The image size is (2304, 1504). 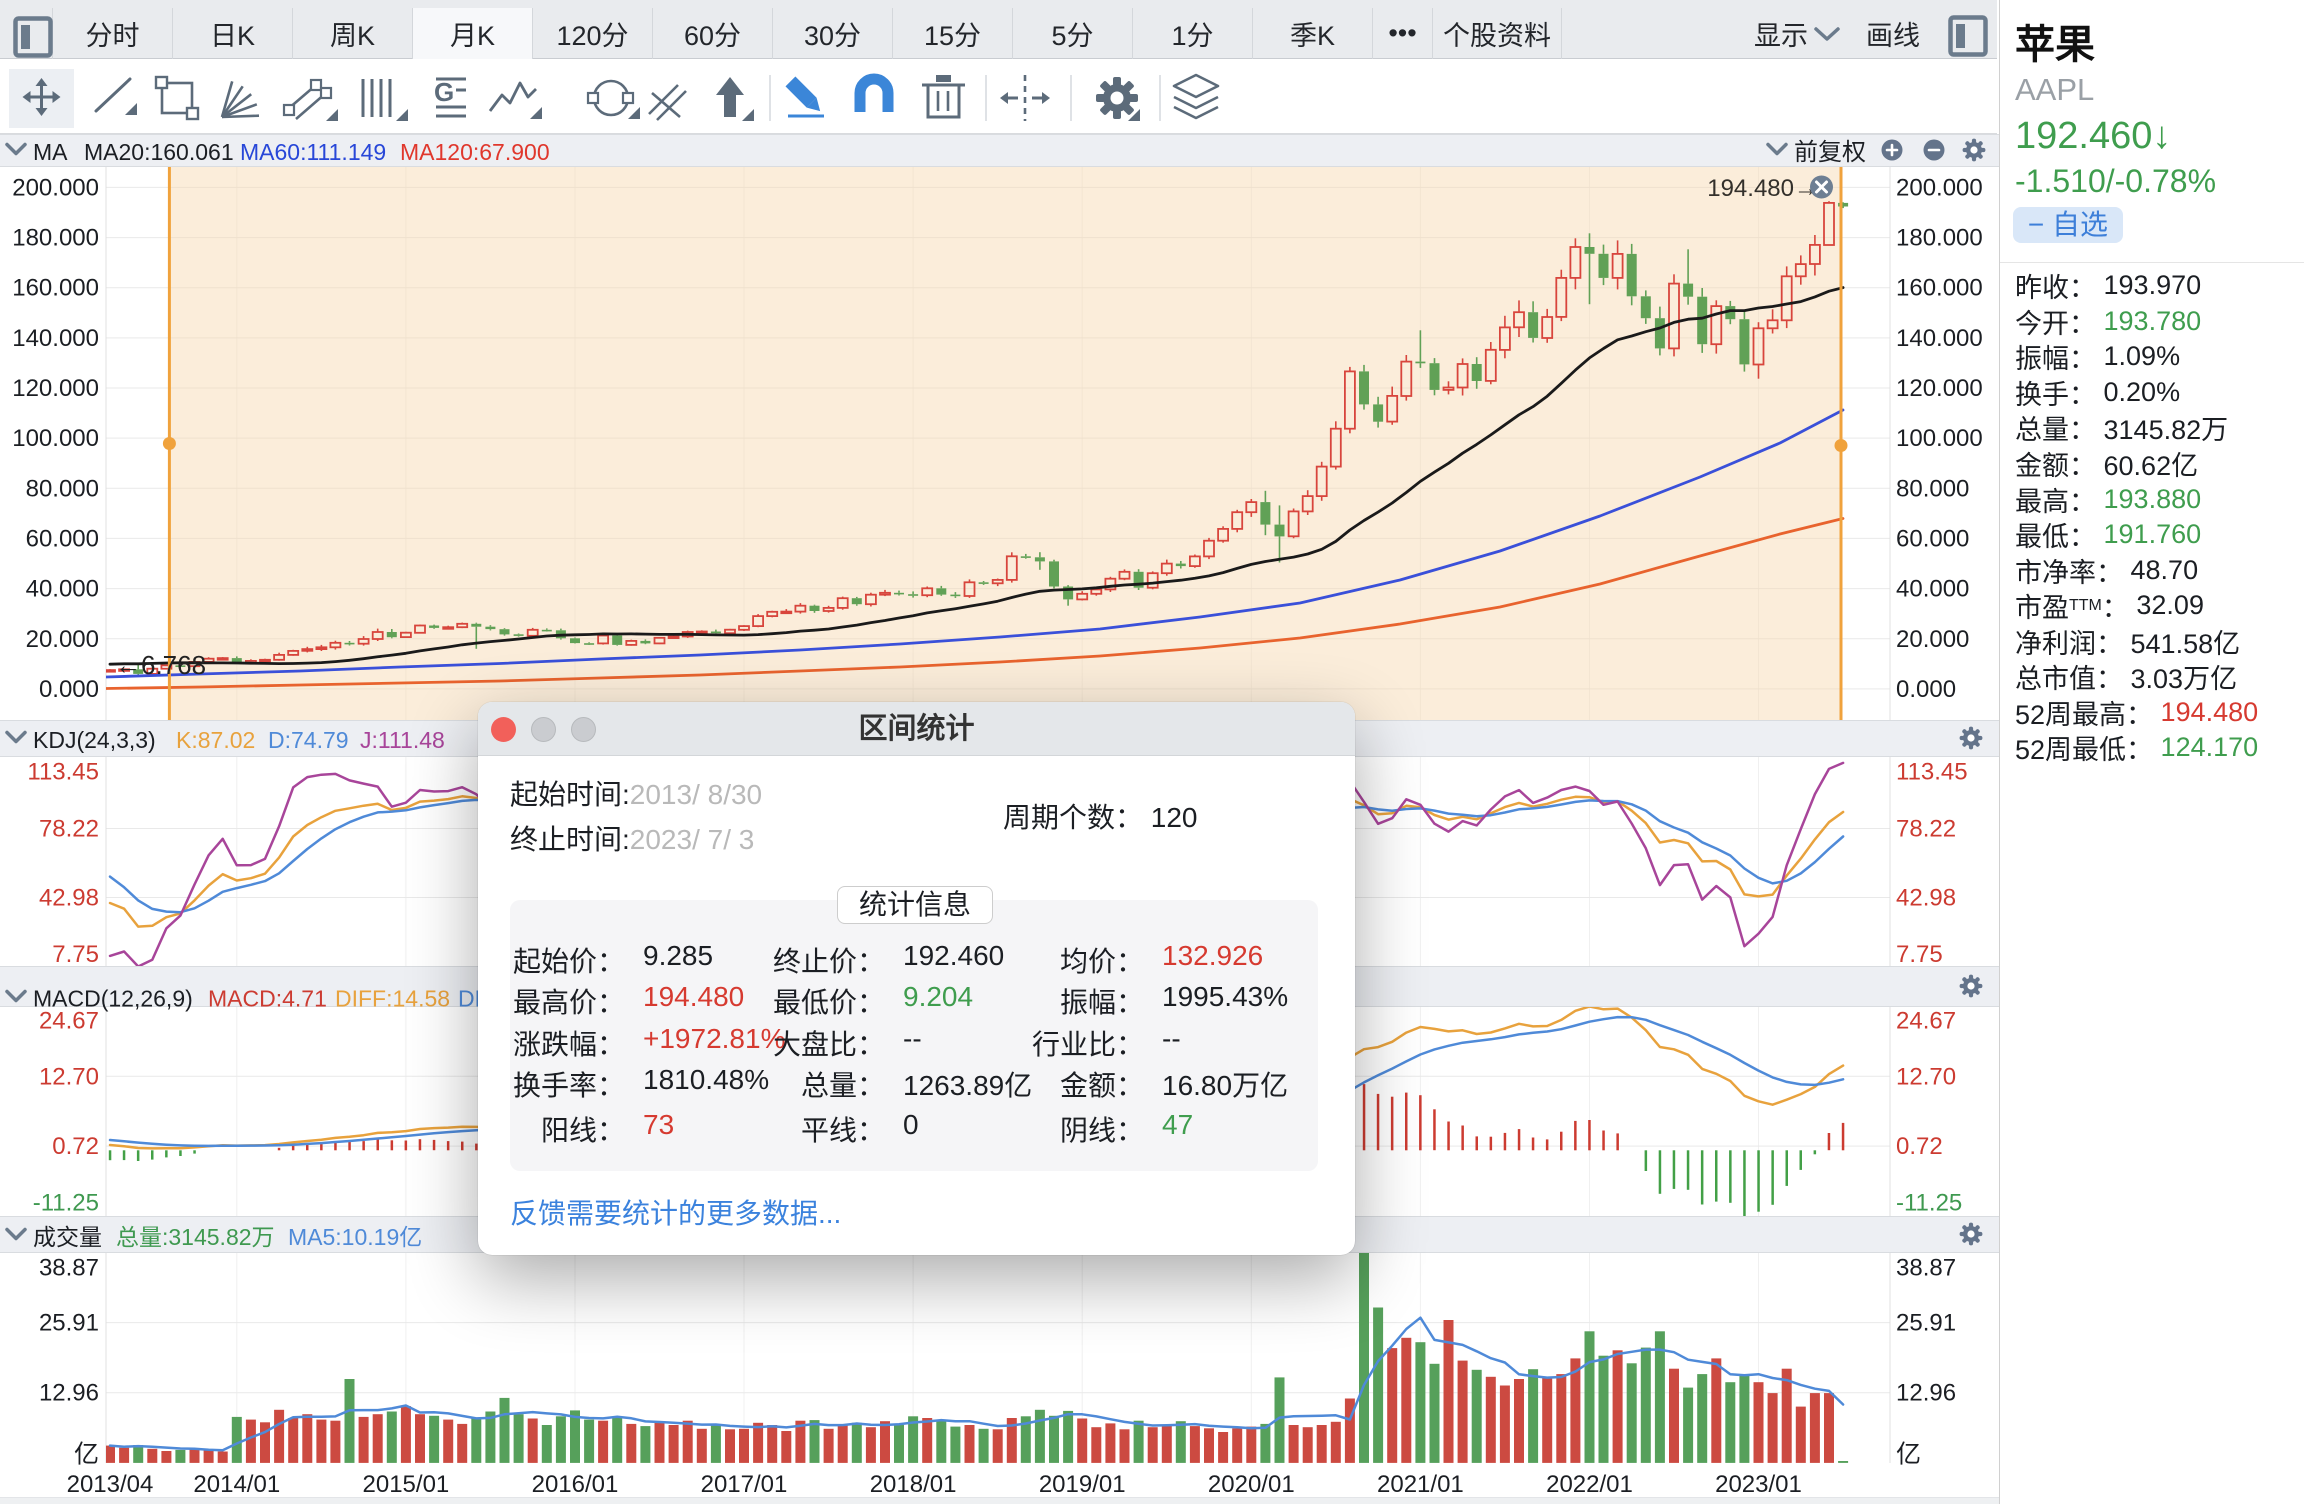 What do you see at coordinates (313, 152) in the screenshot?
I see `svg-text: MA60:111.149` at bounding box center [313, 152].